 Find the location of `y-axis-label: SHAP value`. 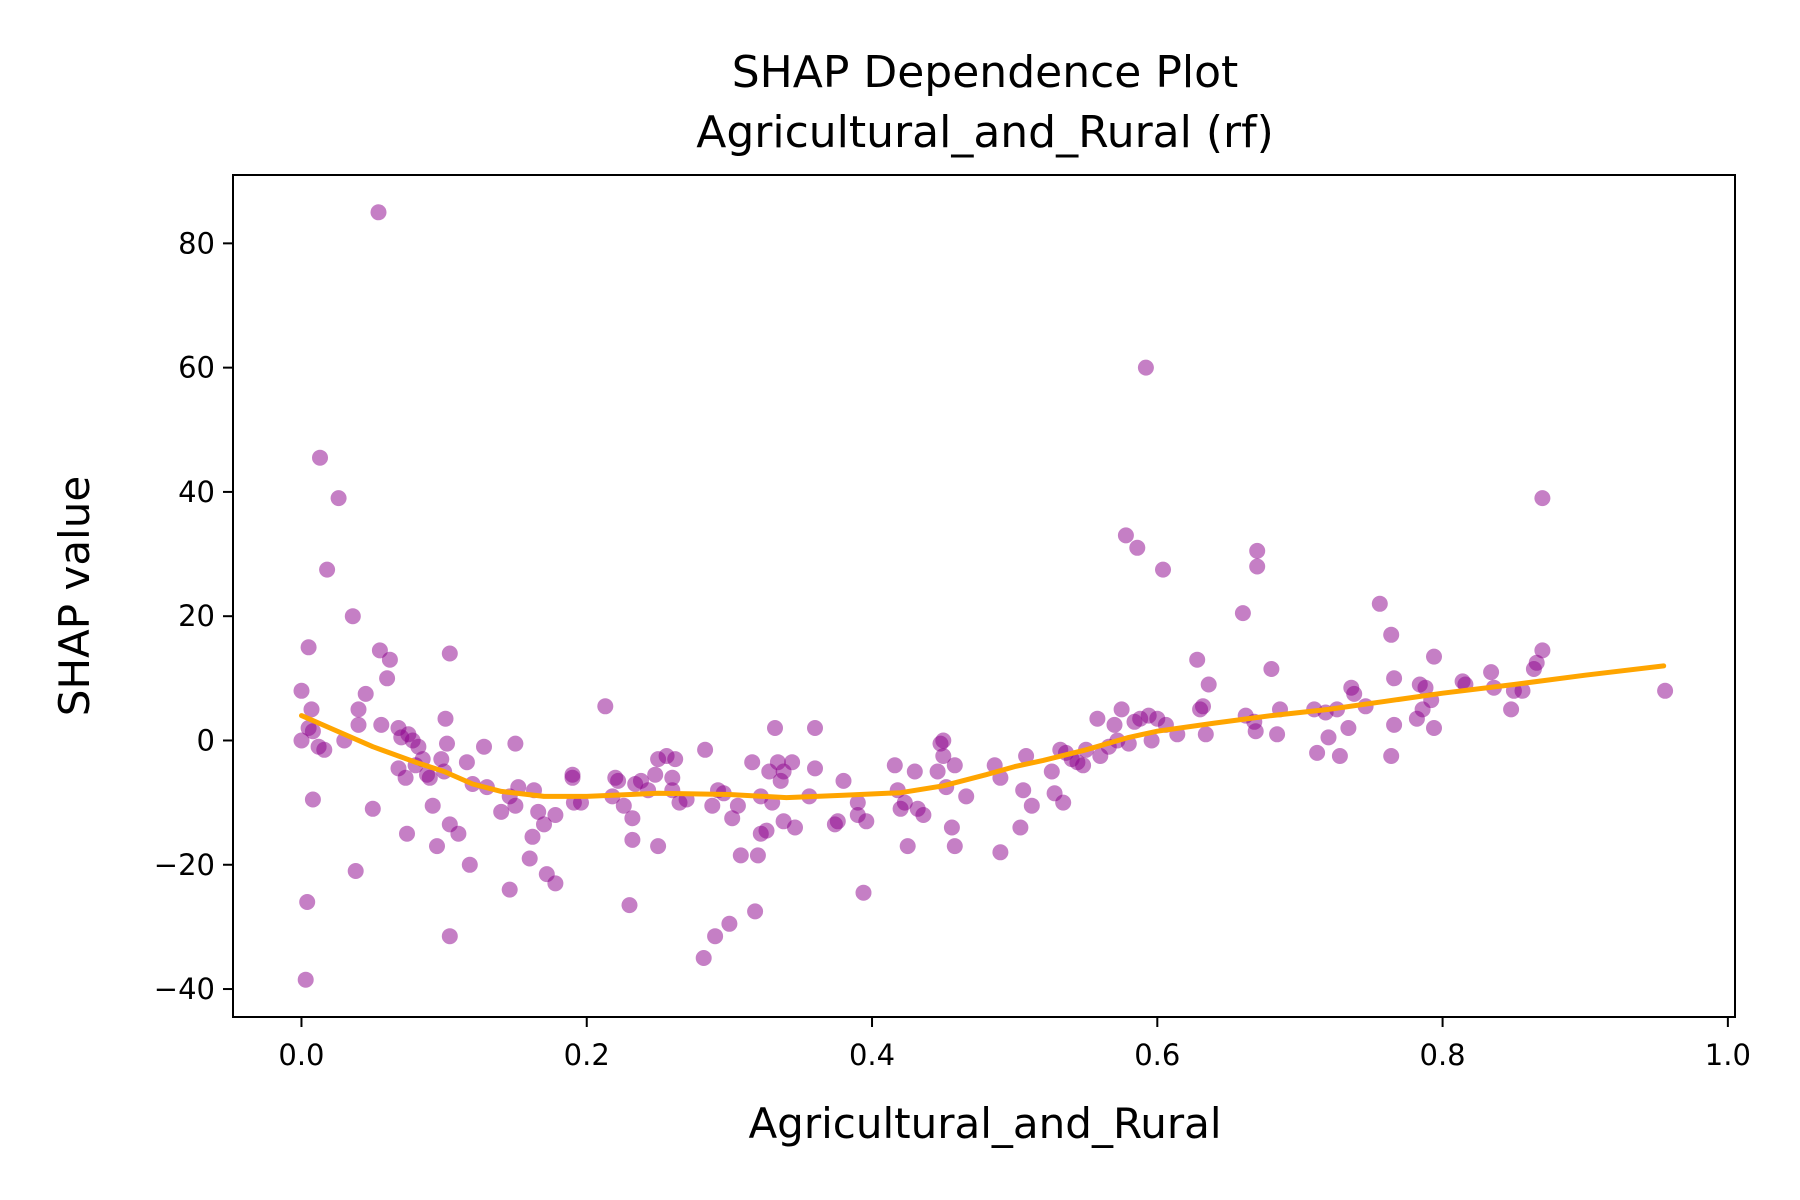

y-axis-label: SHAP value is located at coordinates (74, 596).